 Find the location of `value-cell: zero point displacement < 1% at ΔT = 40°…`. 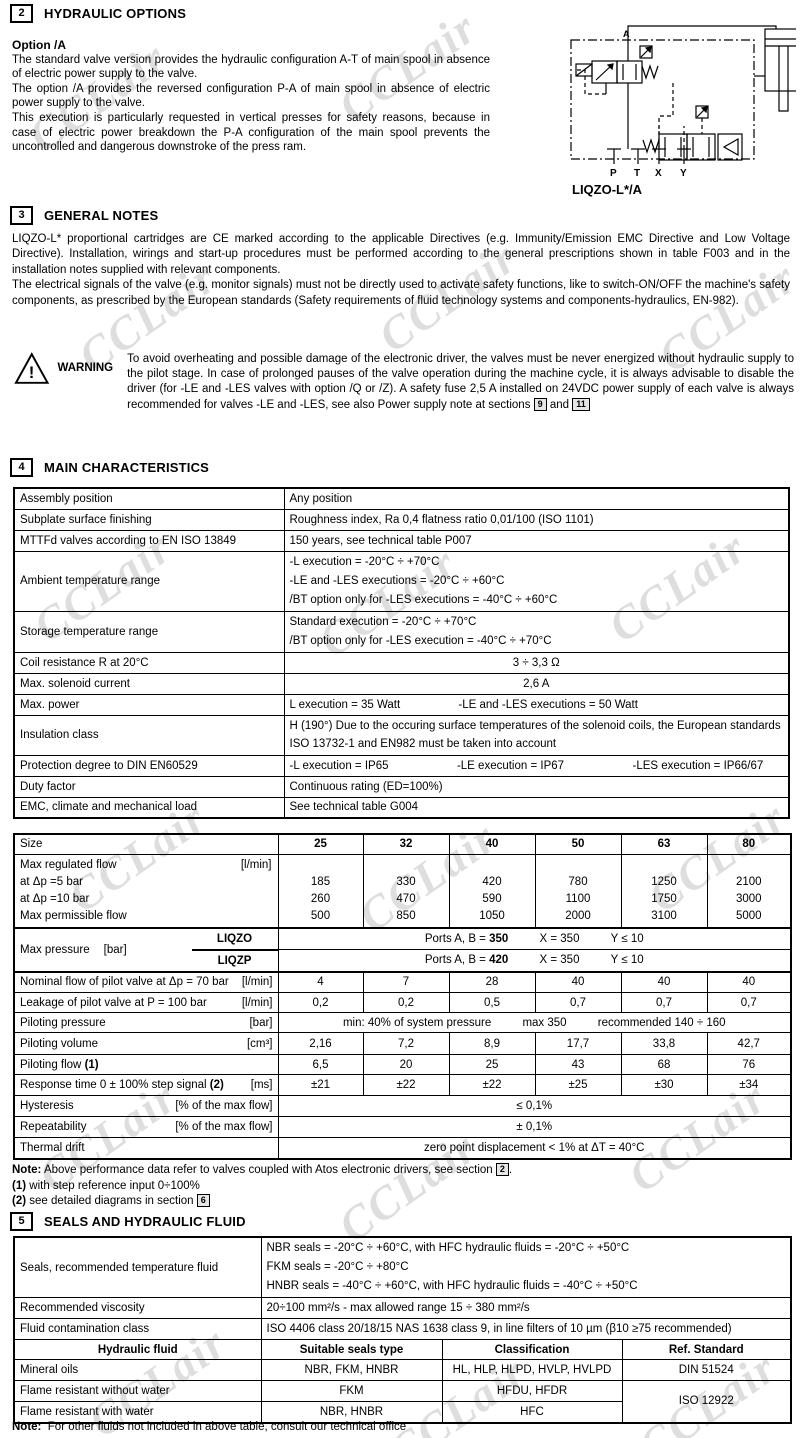

value-cell: zero point displacement < 1% at ΔT = 40°… is located at coordinates (534, 1148).